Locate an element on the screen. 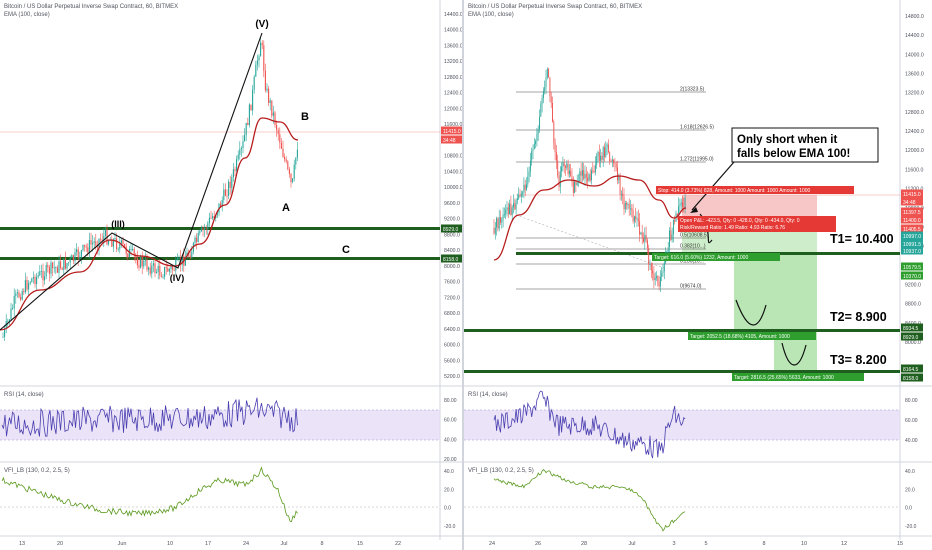 The image size is (932, 550). right-time-label: 15 is located at coordinates (900, 544).